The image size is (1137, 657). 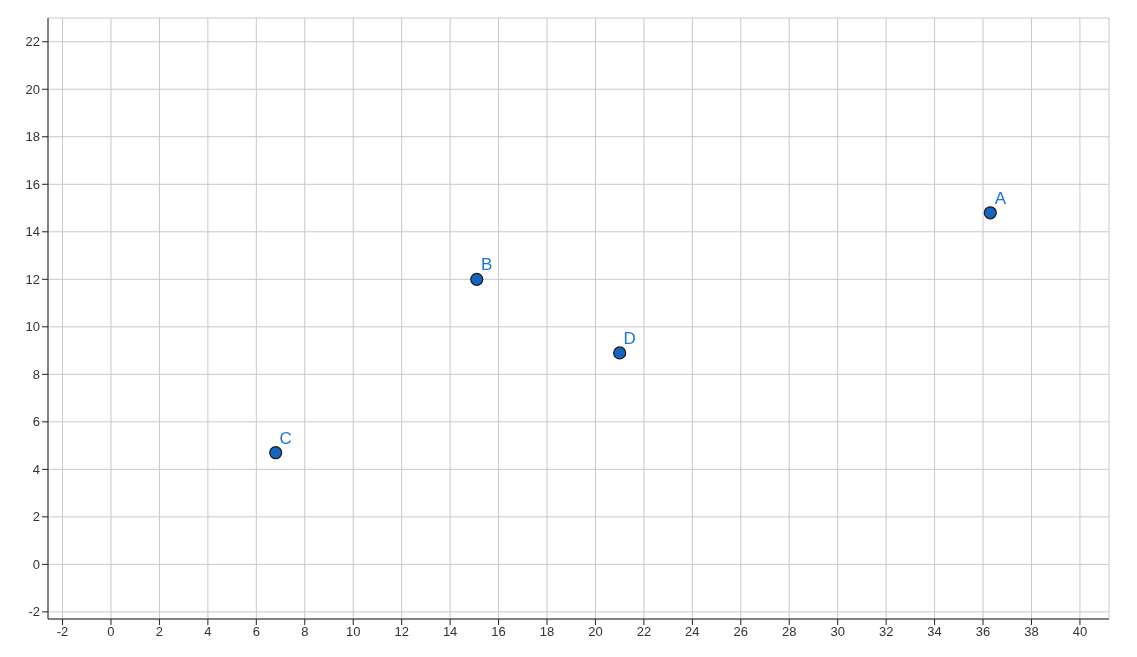 What do you see at coordinates (1000, 198) in the screenshot?
I see `annotation: A` at bounding box center [1000, 198].